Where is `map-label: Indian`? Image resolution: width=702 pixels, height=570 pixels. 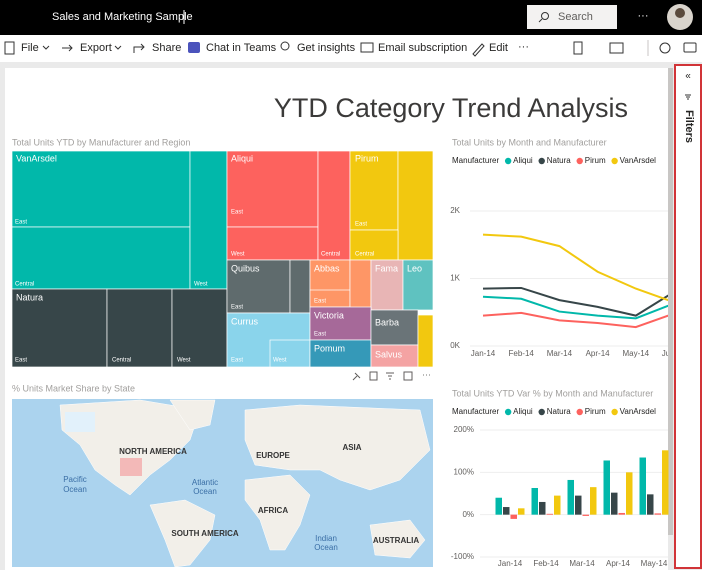 map-label: Indian is located at coordinates (326, 538).